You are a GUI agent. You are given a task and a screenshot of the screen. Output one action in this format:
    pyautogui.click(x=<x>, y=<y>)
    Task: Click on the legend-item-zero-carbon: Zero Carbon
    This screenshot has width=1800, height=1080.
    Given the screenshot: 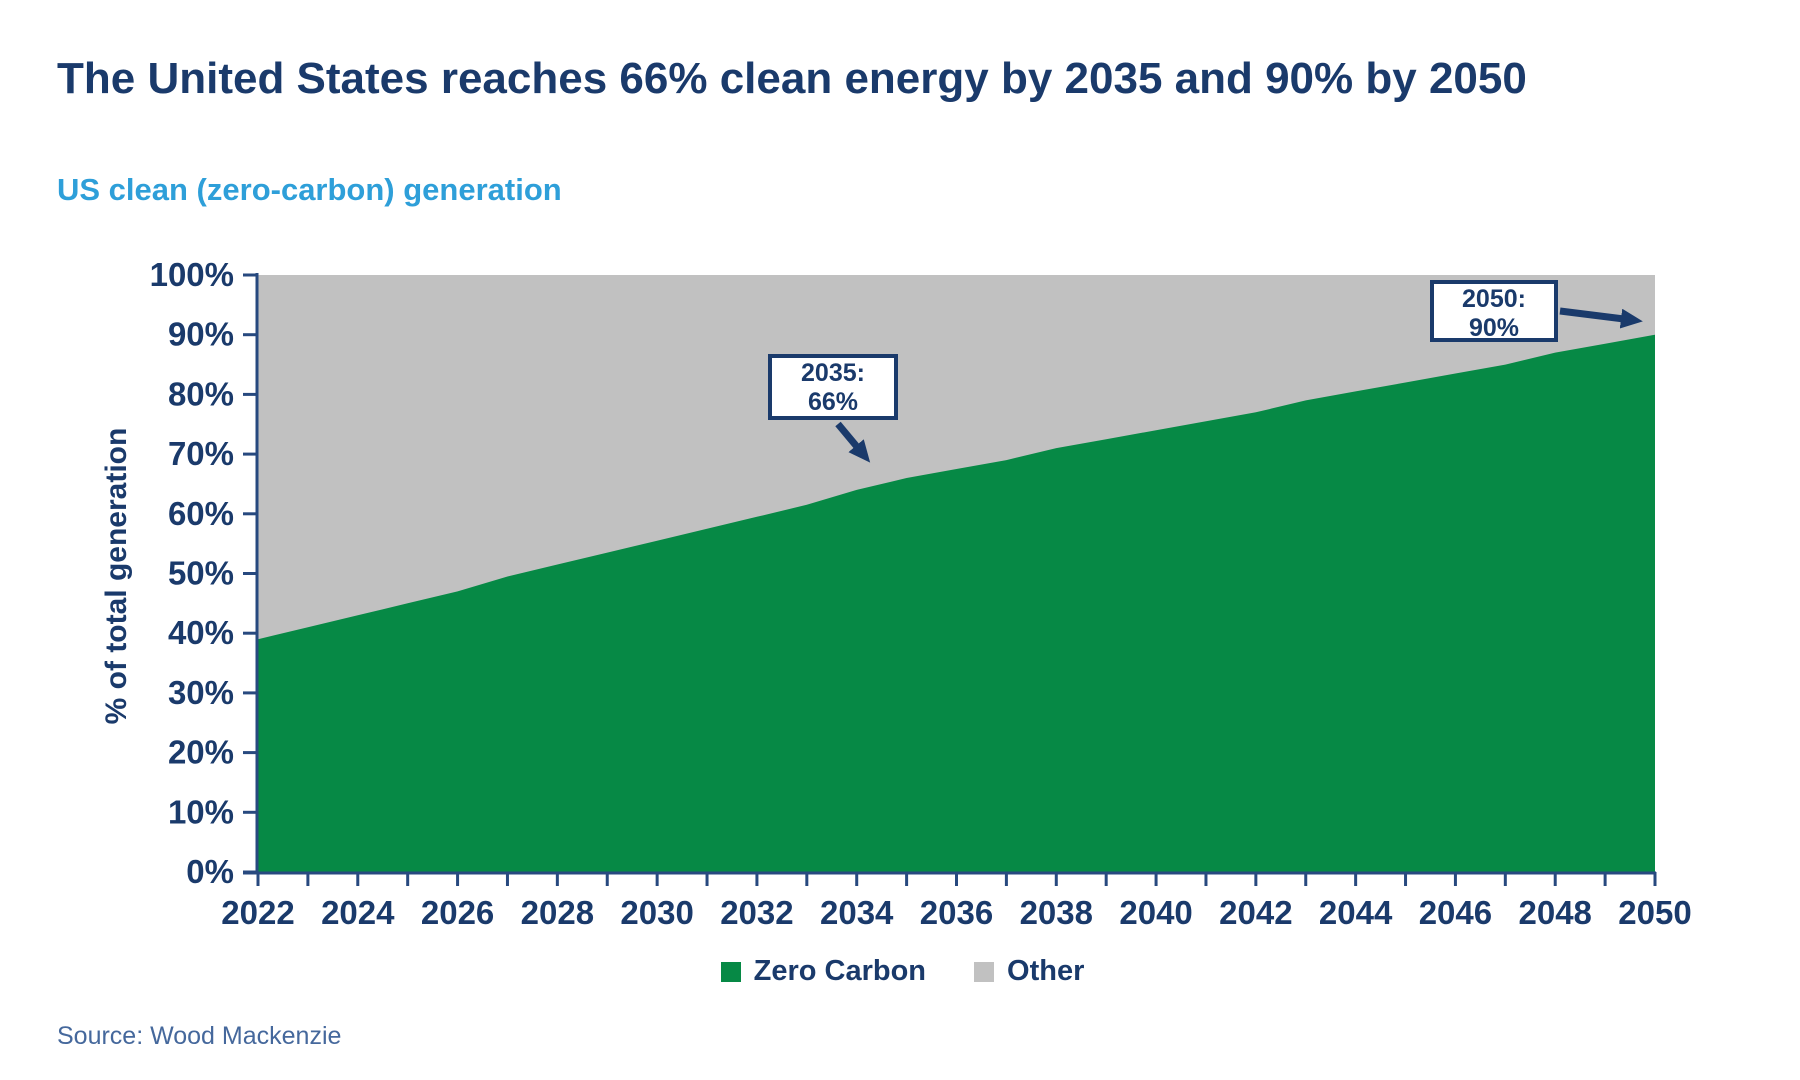 What is the action you would take?
    pyautogui.click(x=823, y=971)
    